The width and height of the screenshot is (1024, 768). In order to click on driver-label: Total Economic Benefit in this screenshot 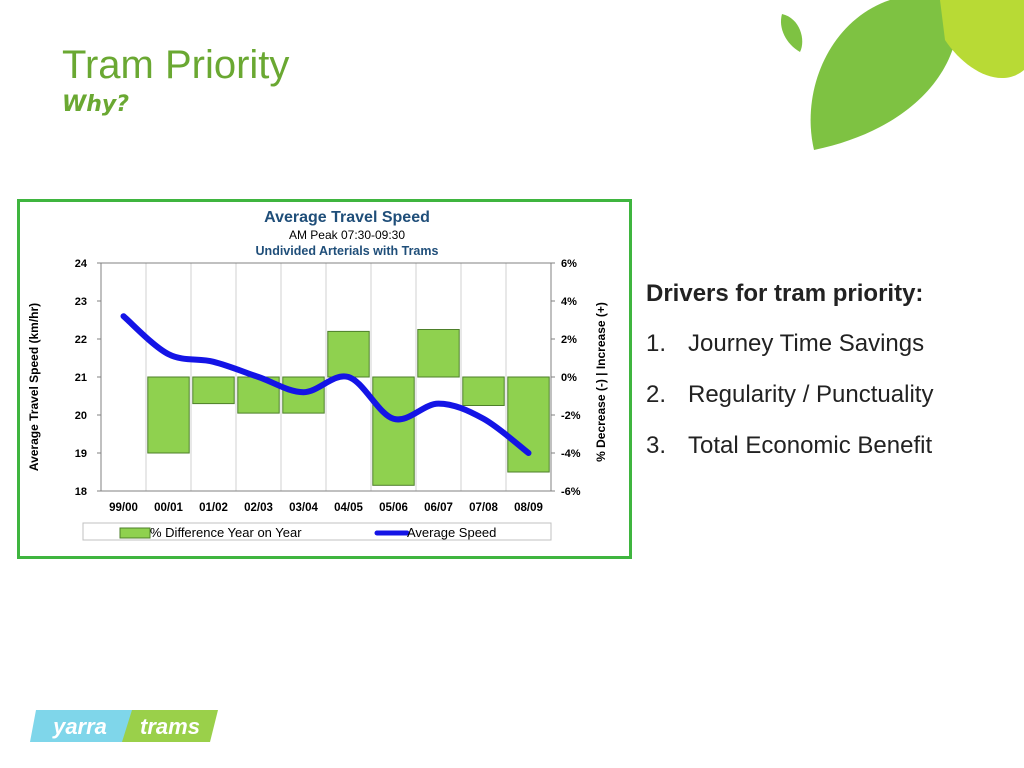, I will do `click(810, 445)`.